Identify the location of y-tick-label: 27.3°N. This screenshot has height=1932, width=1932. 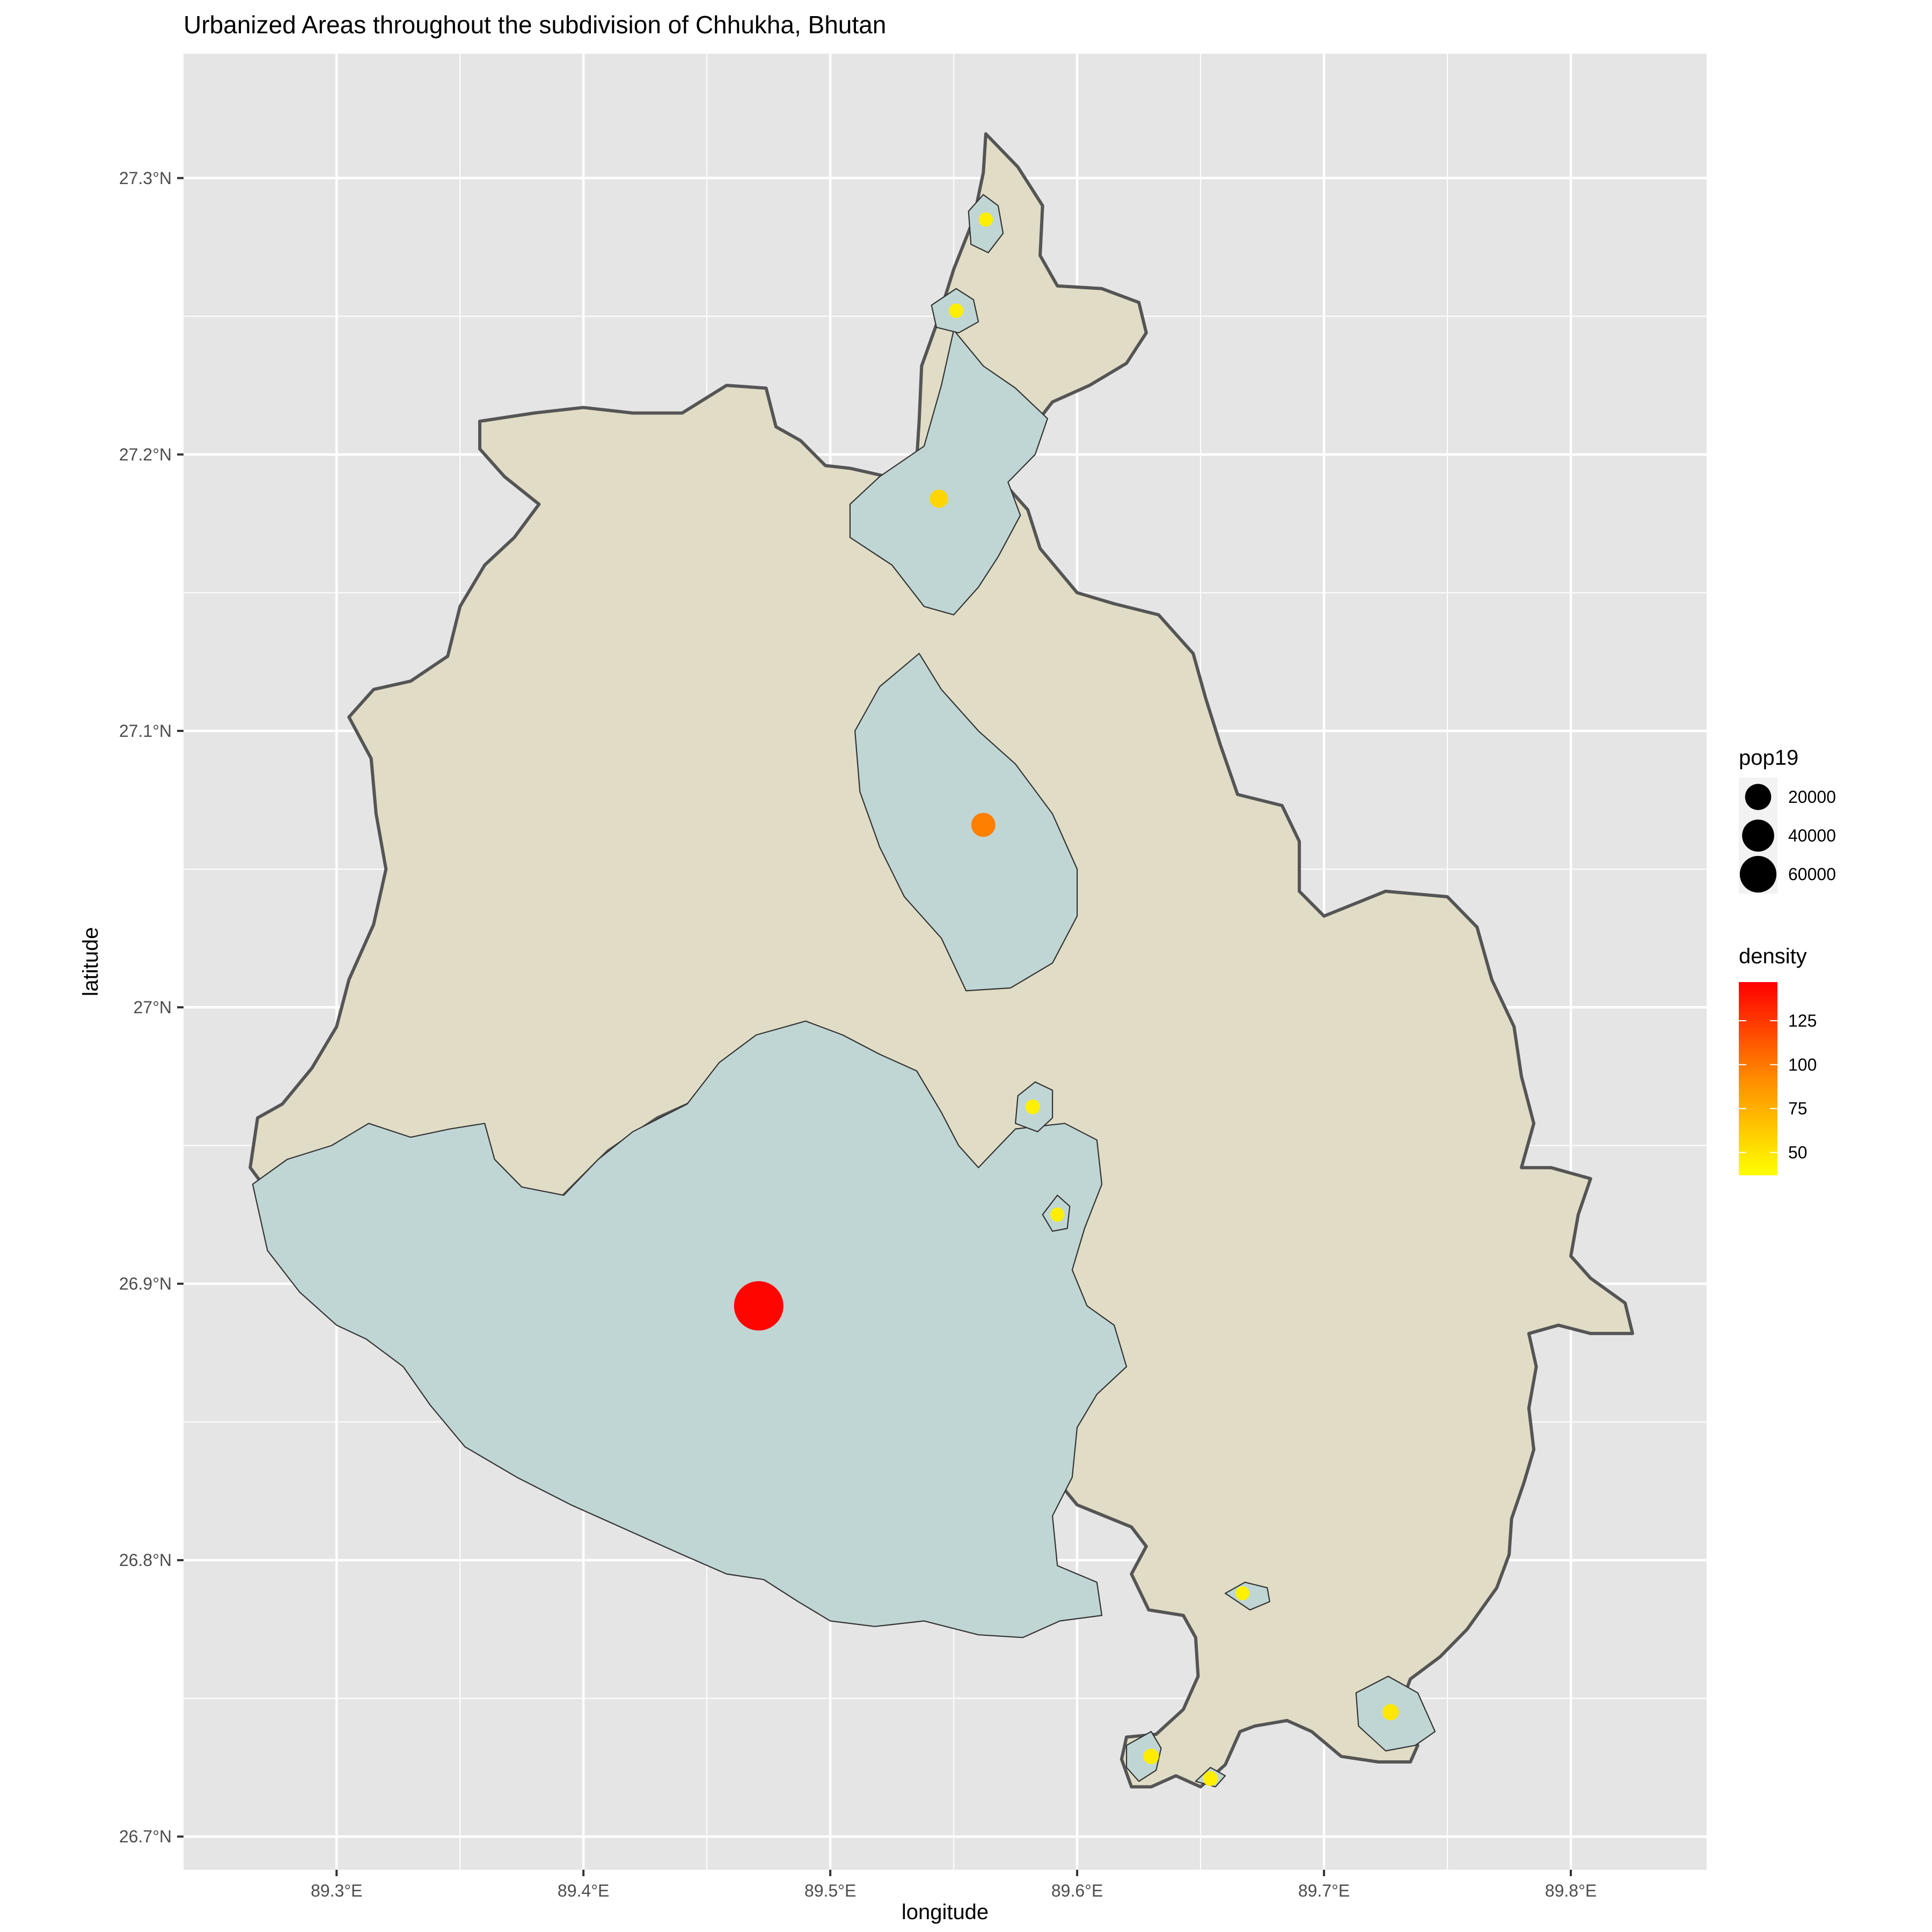
(145, 178).